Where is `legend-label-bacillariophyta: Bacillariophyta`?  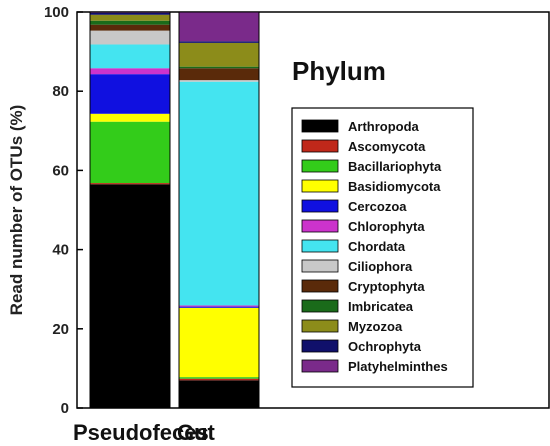
legend-label-bacillariophyta: Bacillariophyta is located at coordinates (395, 166).